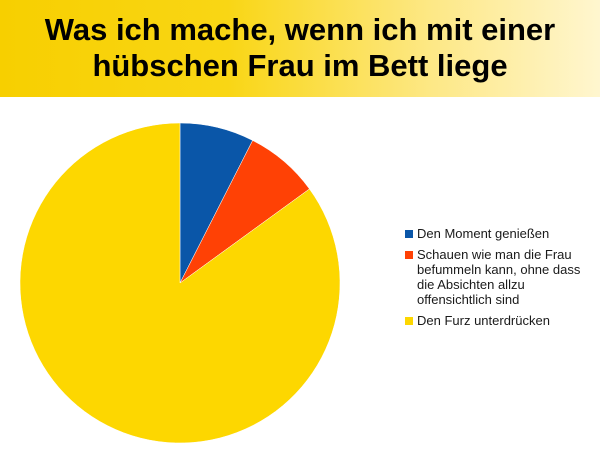  What do you see at coordinates (409, 321) in the screenshot?
I see `legend-swatch-furz` at bounding box center [409, 321].